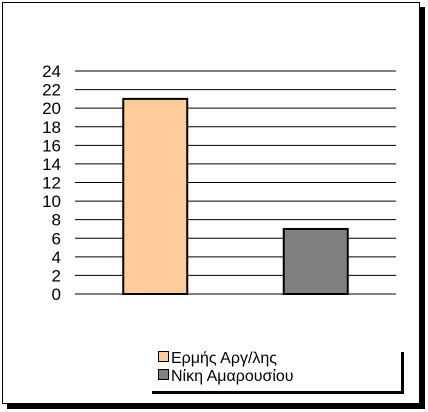 The height and width of the screenshot is (412, 428). I want to click on legend: Ερμής Αργ/λης Νίκη Αμαρουσίου, so click(278, 372).